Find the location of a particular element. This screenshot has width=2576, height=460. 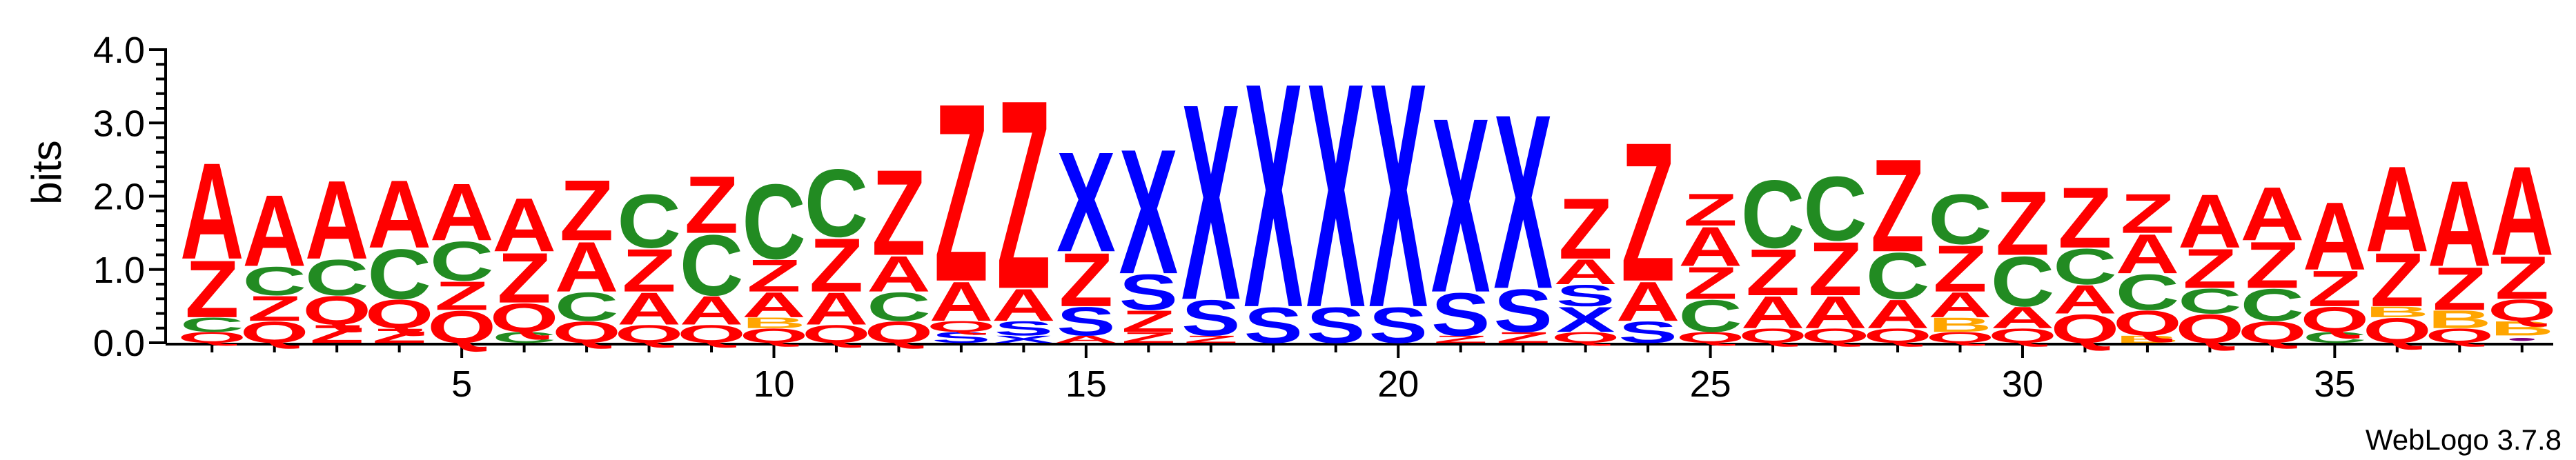

y-tick-label: 3.0 is located at coordinates (119, 123).